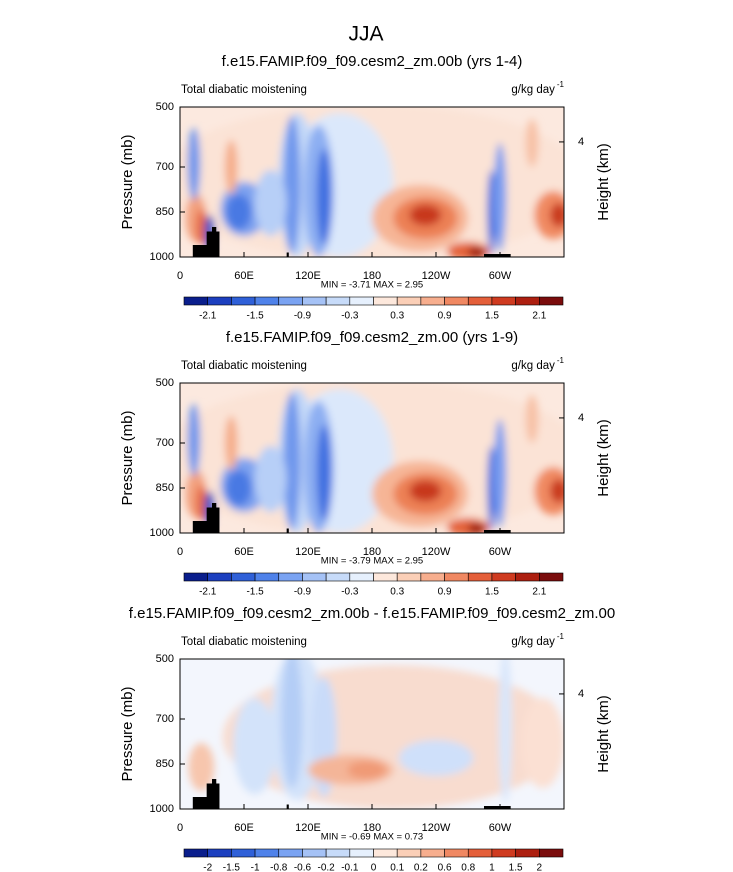  Describe the element at coordinates (208, 316) in the screenshot. I see `colorbar-label: -2.1` at that location.